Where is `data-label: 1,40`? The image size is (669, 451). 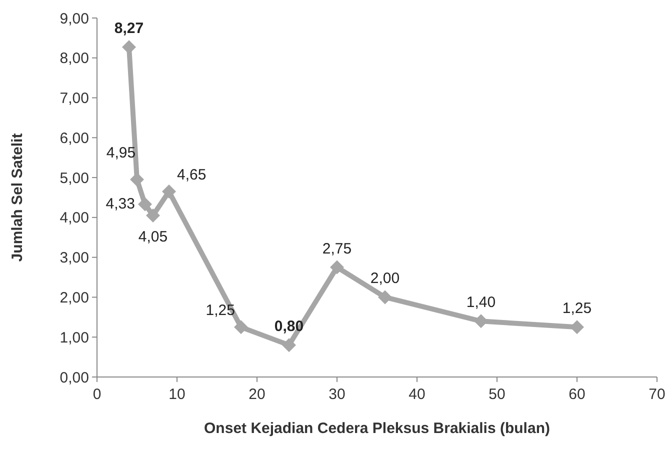
data-label: 1,40 is located at coordinates (481, 303).